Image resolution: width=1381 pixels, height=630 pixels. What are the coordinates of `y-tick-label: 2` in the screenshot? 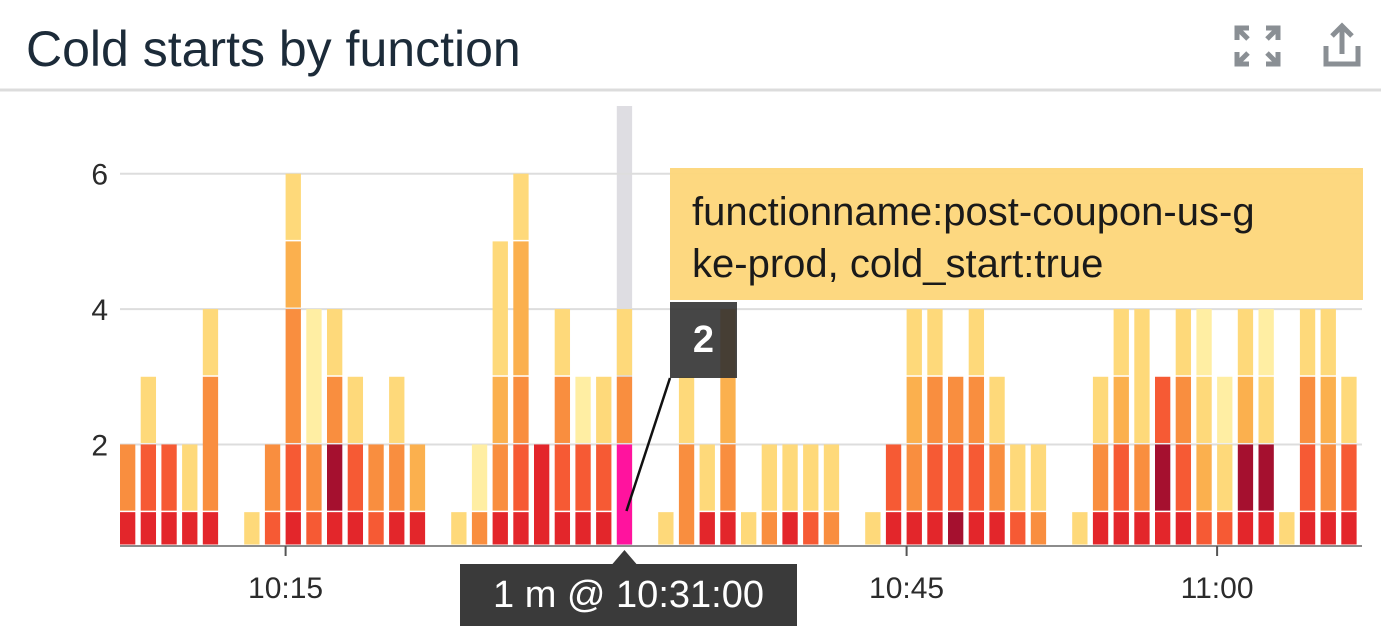 It's located at (99, 445).